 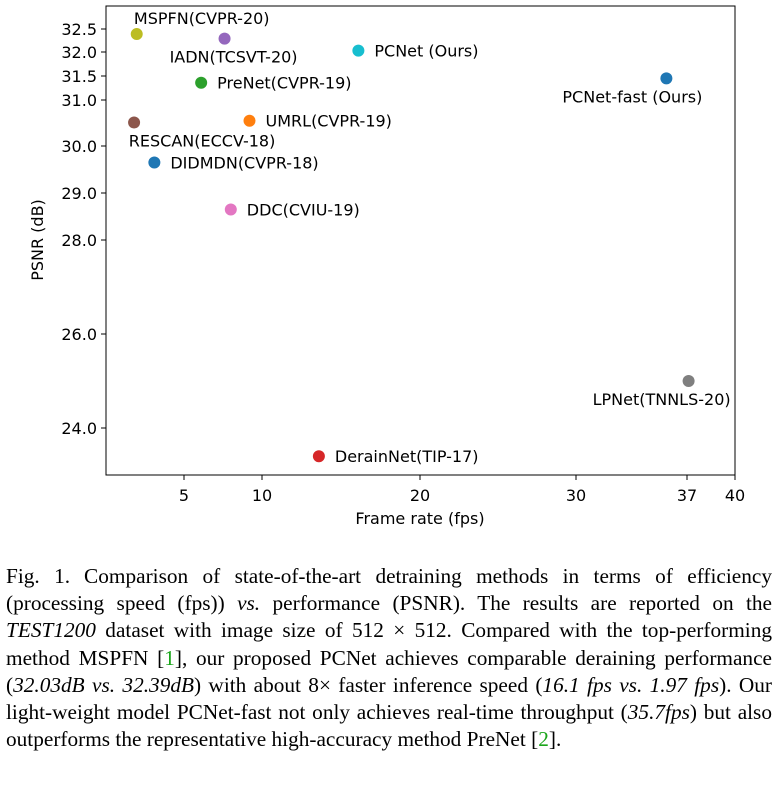 I want to click on caption-dataset: TEST1200, so click(x=51, y=630).